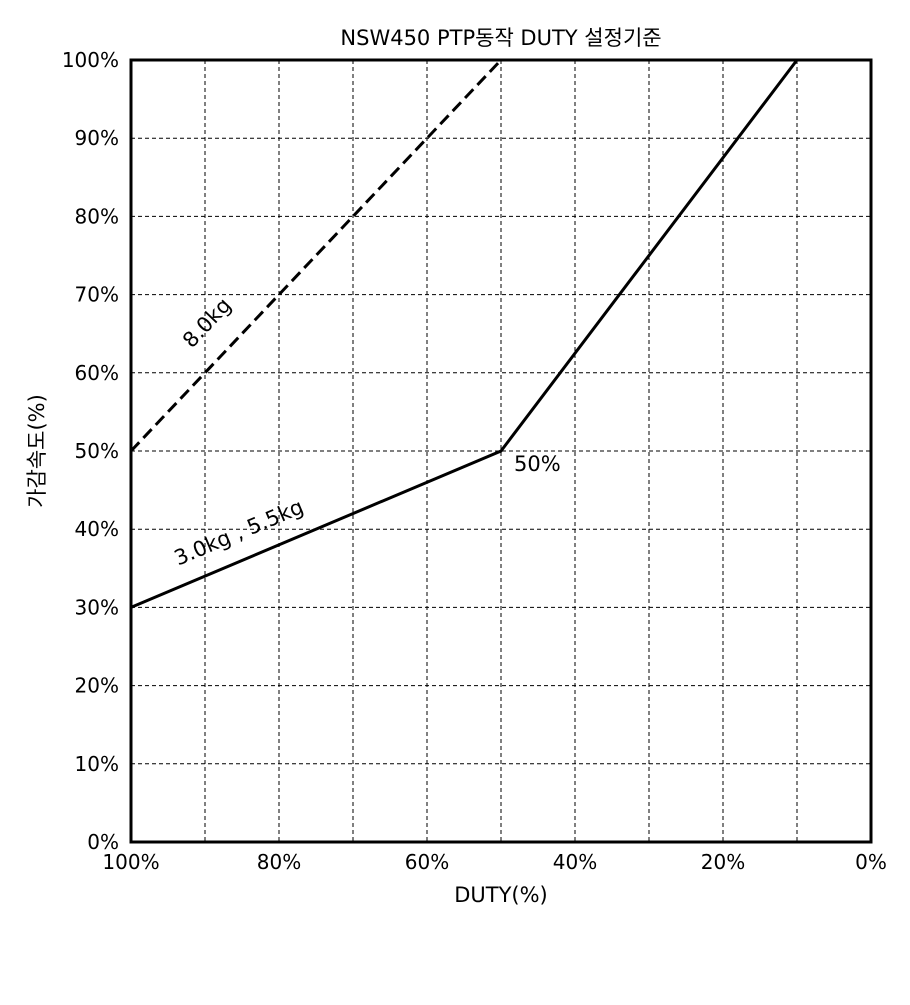 Image resolution: width=910 pixels, height=1005 pixels. What do you see at coordinates (427, 862) in the screenshot?
I see `x-tick-label: 60%` at bounding box center [427, 862].